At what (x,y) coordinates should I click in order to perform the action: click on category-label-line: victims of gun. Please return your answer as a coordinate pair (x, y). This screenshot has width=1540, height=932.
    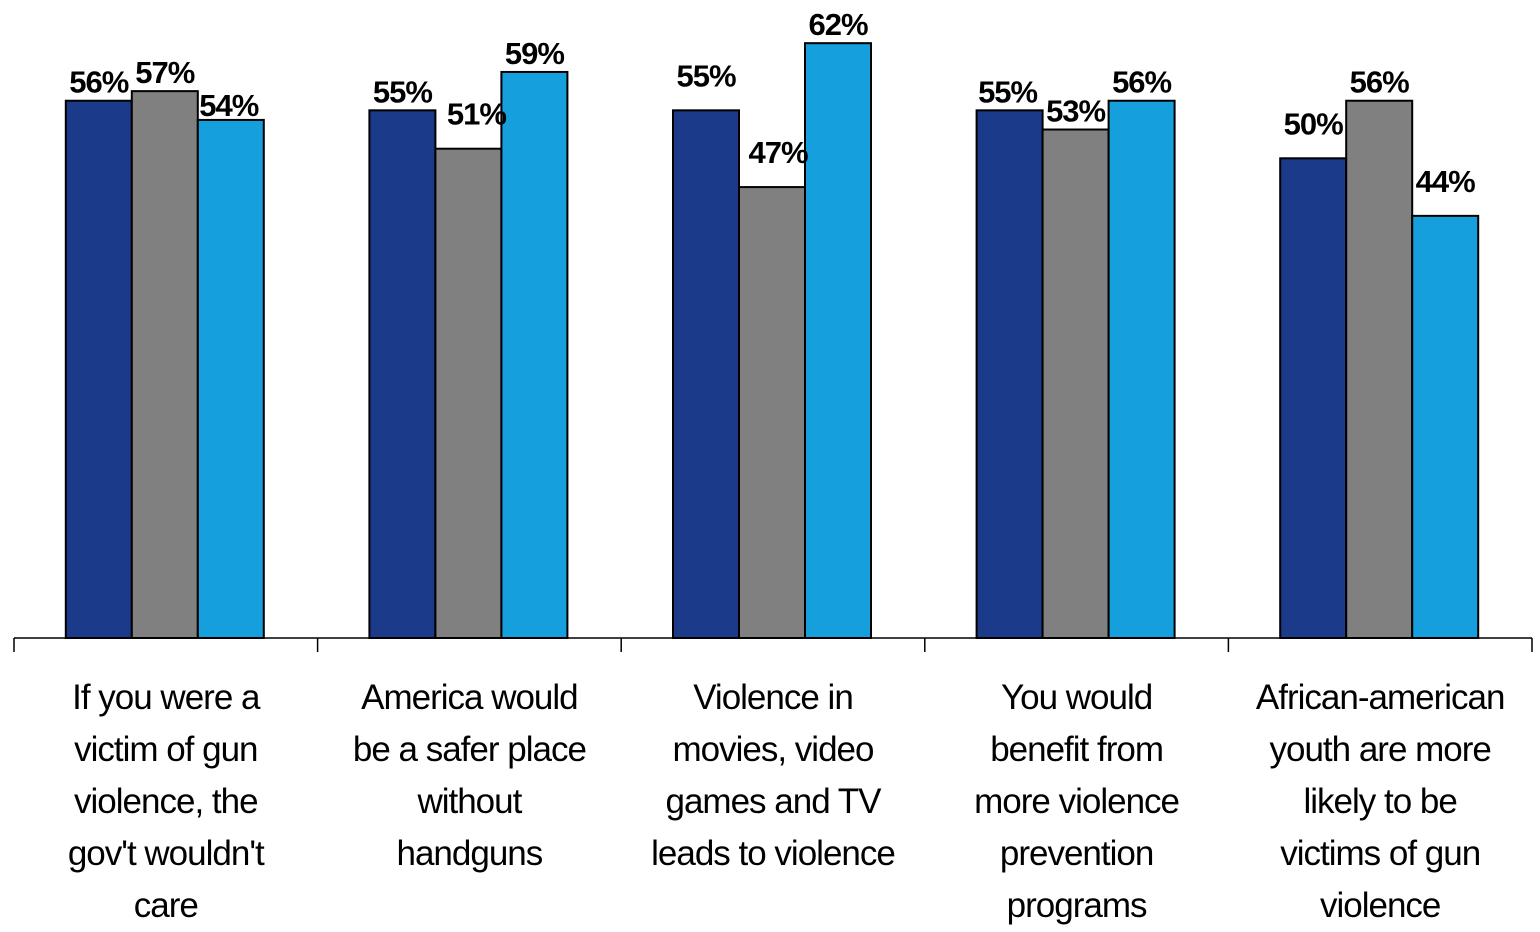
    Looking at the image, I should click on (1380, 853).